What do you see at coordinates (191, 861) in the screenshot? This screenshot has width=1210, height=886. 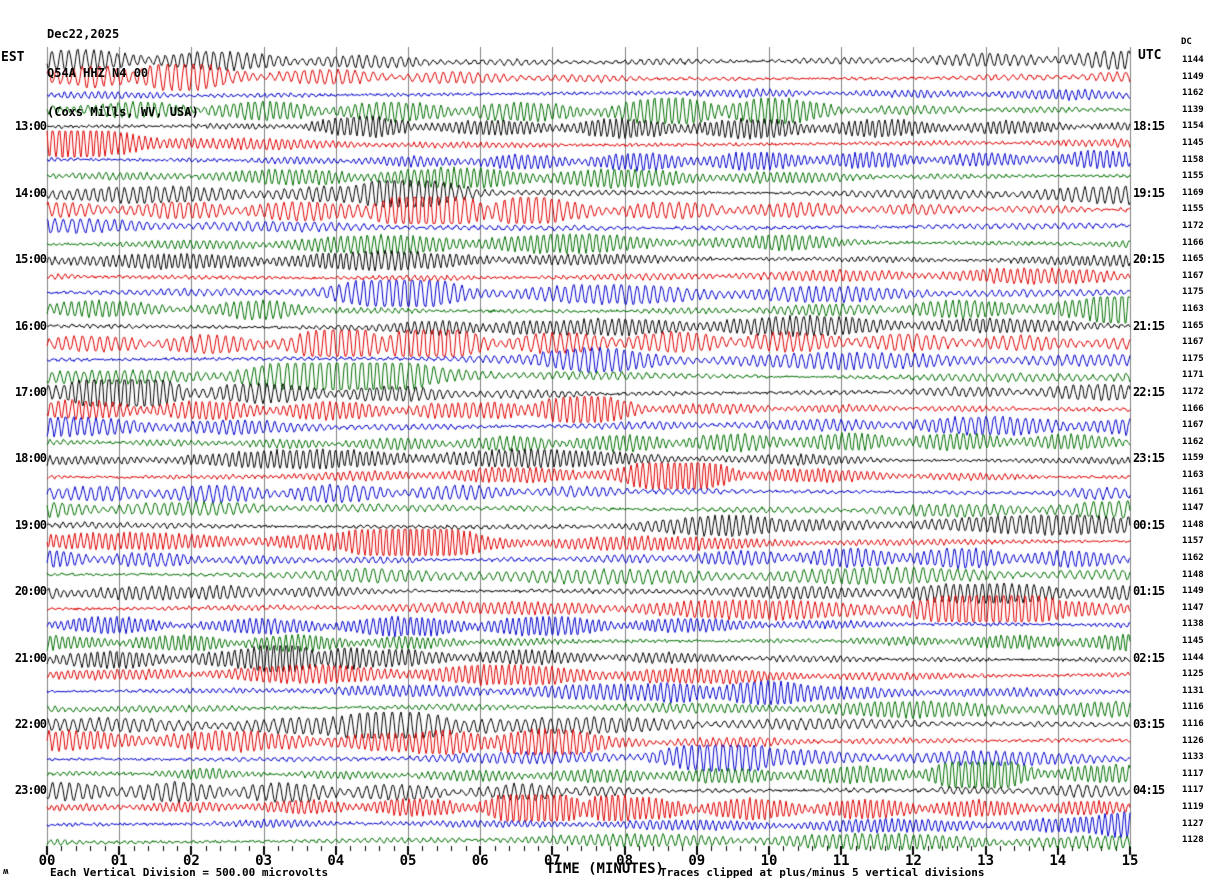 I see `x-tick-label: 02` at bounding box center [191, 861].